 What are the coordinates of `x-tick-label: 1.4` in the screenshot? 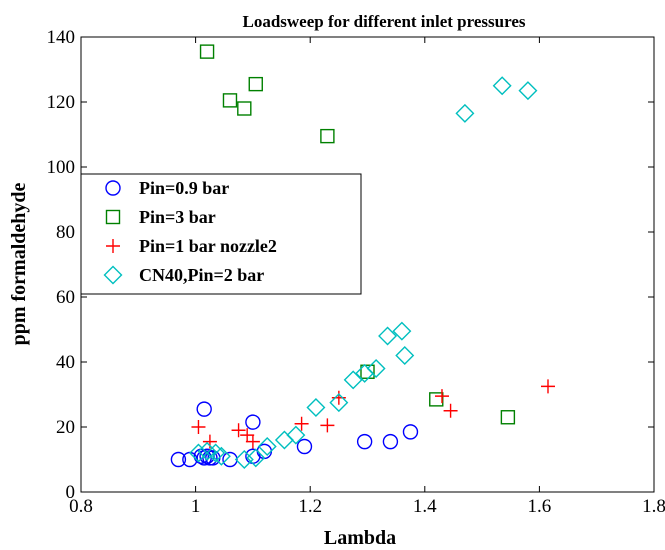 It's located at (425, 506).